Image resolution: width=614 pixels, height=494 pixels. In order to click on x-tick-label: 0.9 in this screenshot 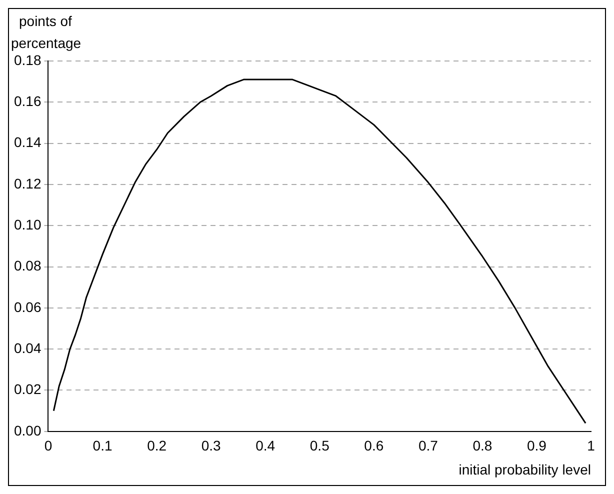, I will do `click(536, 446)`.